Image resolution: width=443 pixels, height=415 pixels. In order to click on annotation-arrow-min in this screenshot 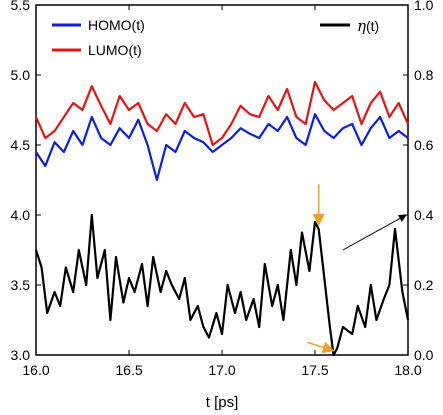, I will do `click(321, 347)`.